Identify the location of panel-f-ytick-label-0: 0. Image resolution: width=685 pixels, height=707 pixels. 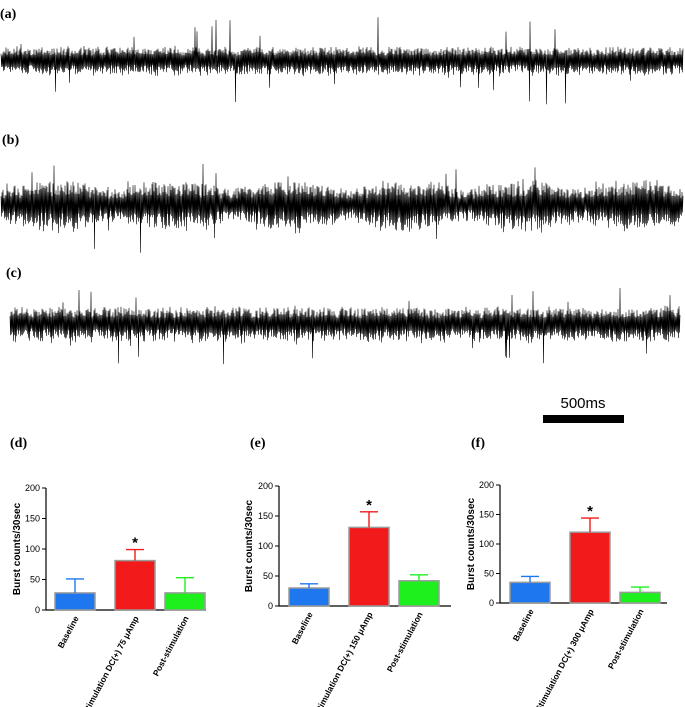
(491, 603).